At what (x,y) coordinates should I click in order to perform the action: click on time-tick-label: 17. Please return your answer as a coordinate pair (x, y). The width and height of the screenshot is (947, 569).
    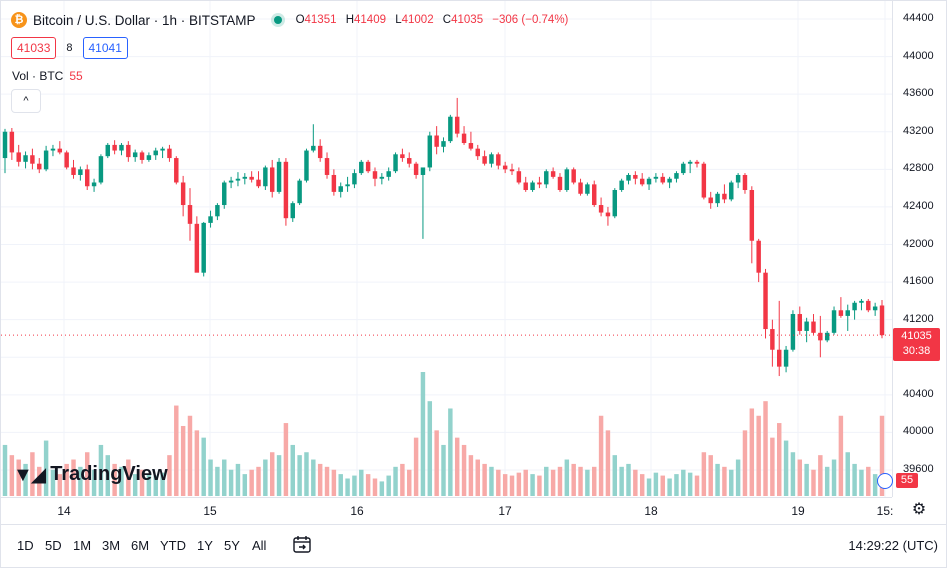
    Looking at the image, I should click on (505, 511).